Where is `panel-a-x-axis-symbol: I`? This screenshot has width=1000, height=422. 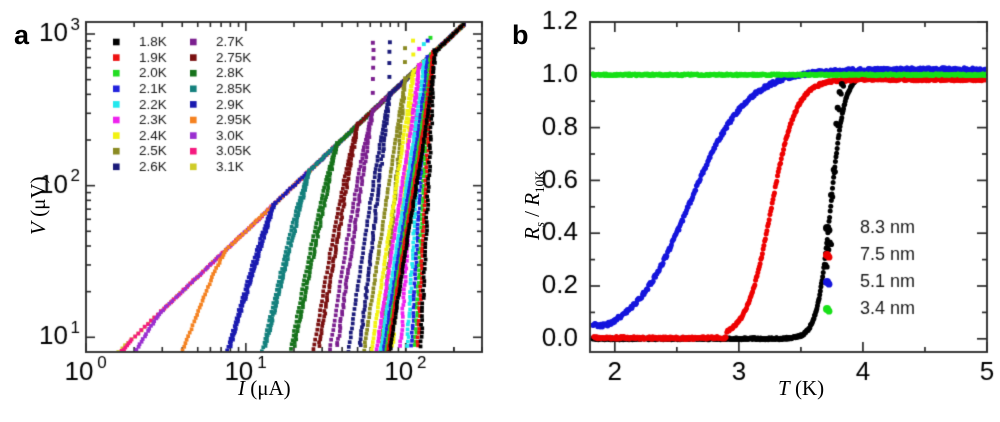
panel-a-x-axis-symbol: I is located at coordinates (241, 388).